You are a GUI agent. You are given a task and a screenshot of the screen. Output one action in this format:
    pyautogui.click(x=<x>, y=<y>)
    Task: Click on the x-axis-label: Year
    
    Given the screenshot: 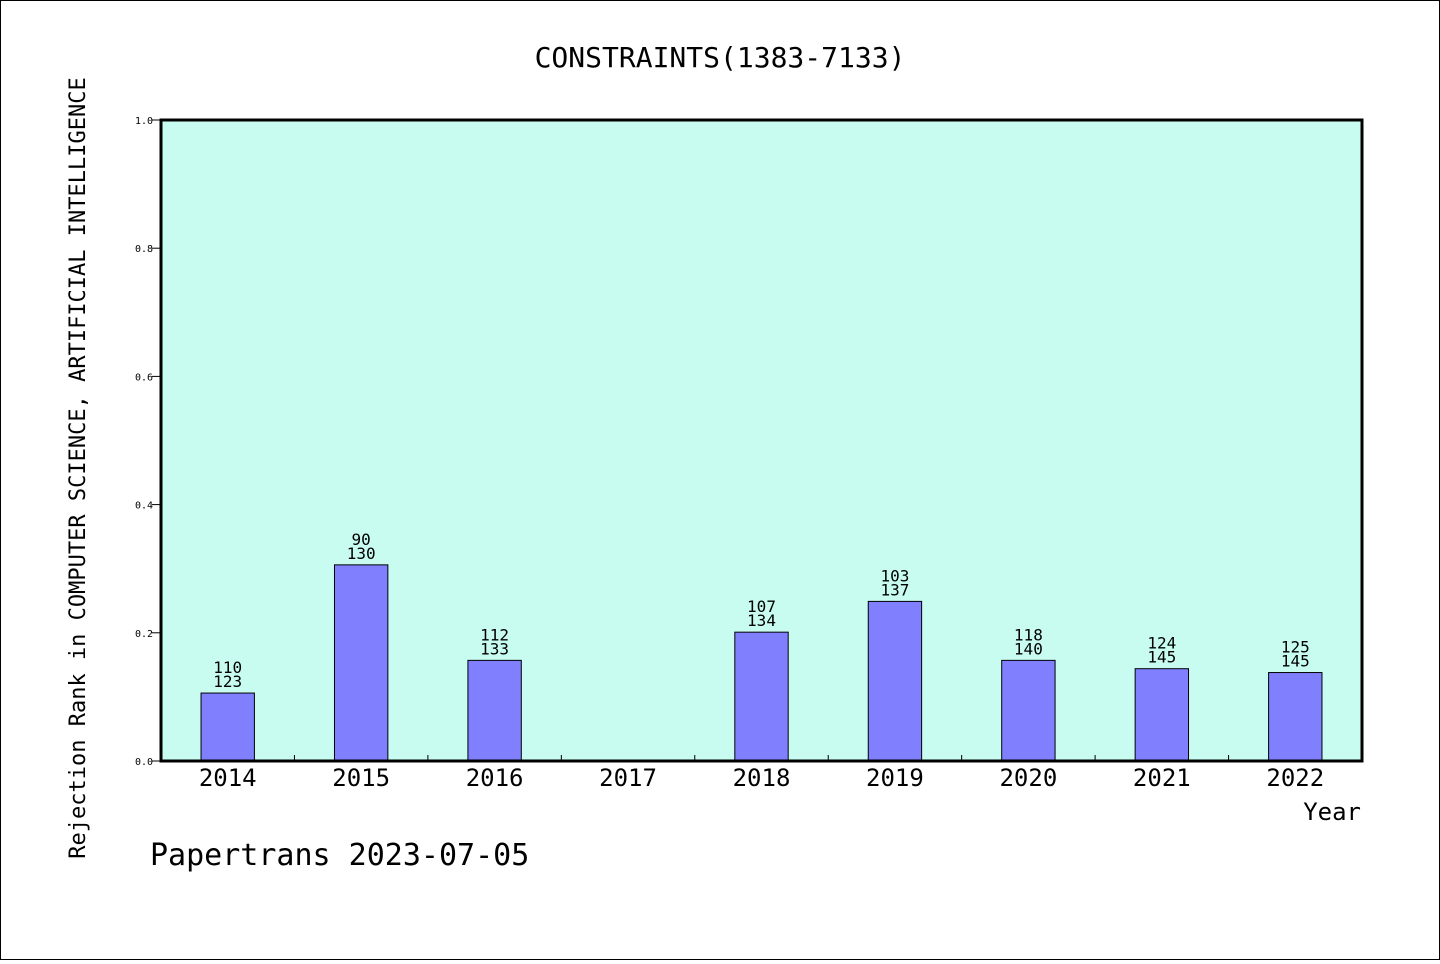 What is the action you would take?
    pyautogui.click(x=1332, y=812)
    